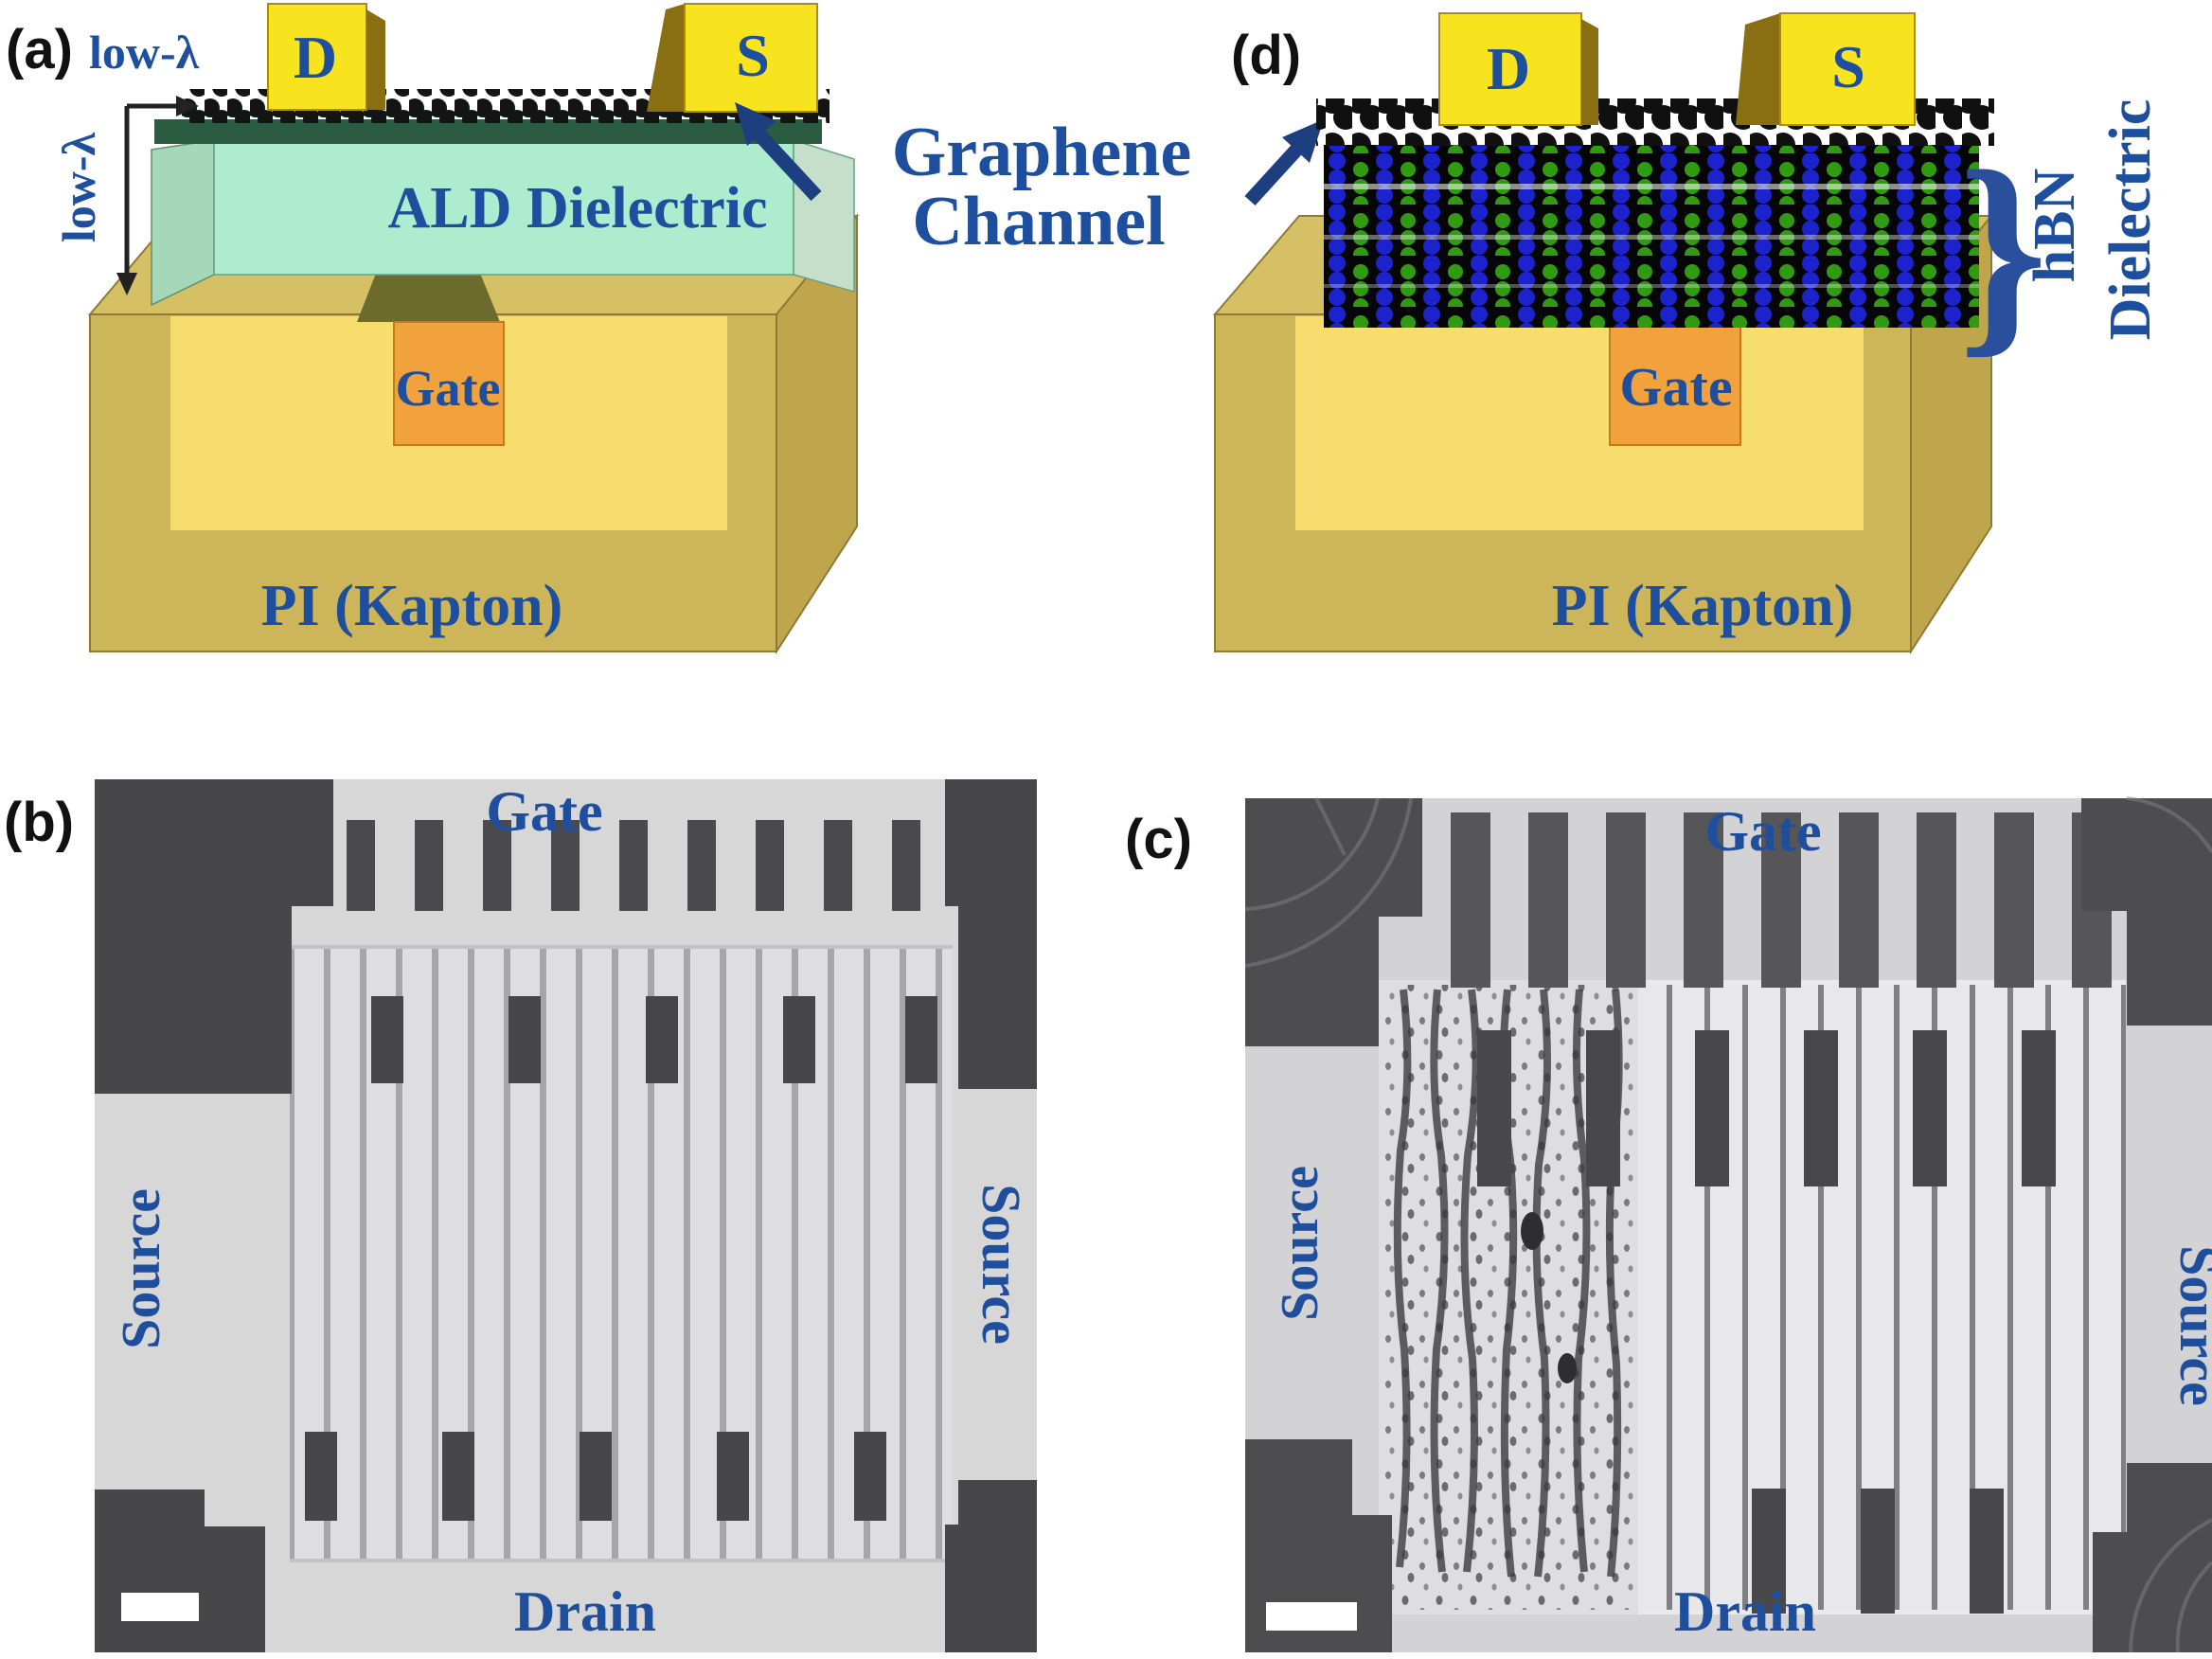 The image size is (2212, 1659). What do you see at coordinates (544, 811) in the screenshot?
I see `gate-label-b: Gate` at bounding box center [544, 811].